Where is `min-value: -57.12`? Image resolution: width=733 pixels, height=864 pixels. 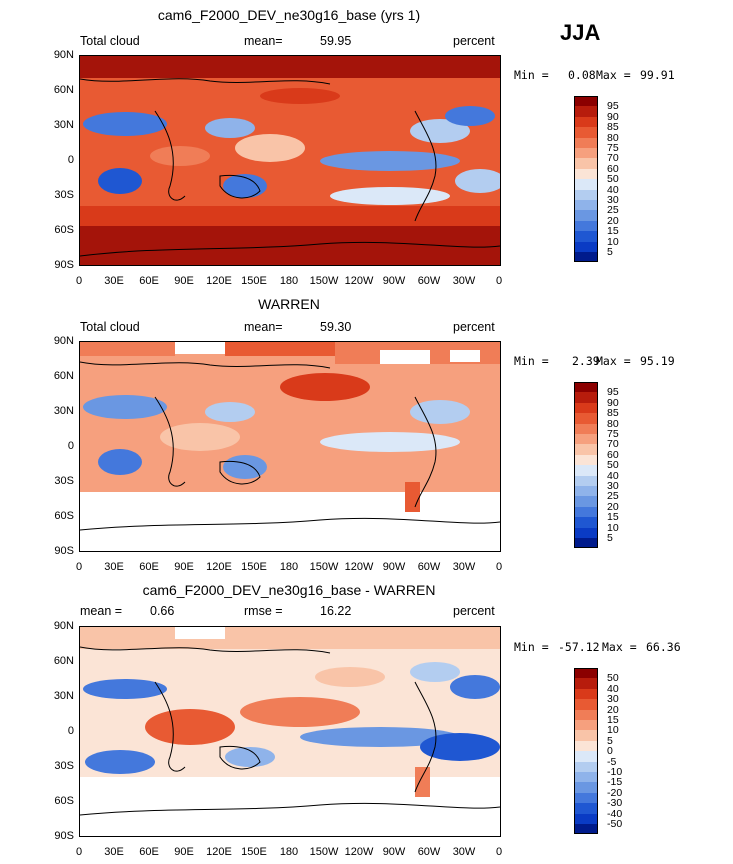
min-value: -57.12 is located at coordinates (579, 647).